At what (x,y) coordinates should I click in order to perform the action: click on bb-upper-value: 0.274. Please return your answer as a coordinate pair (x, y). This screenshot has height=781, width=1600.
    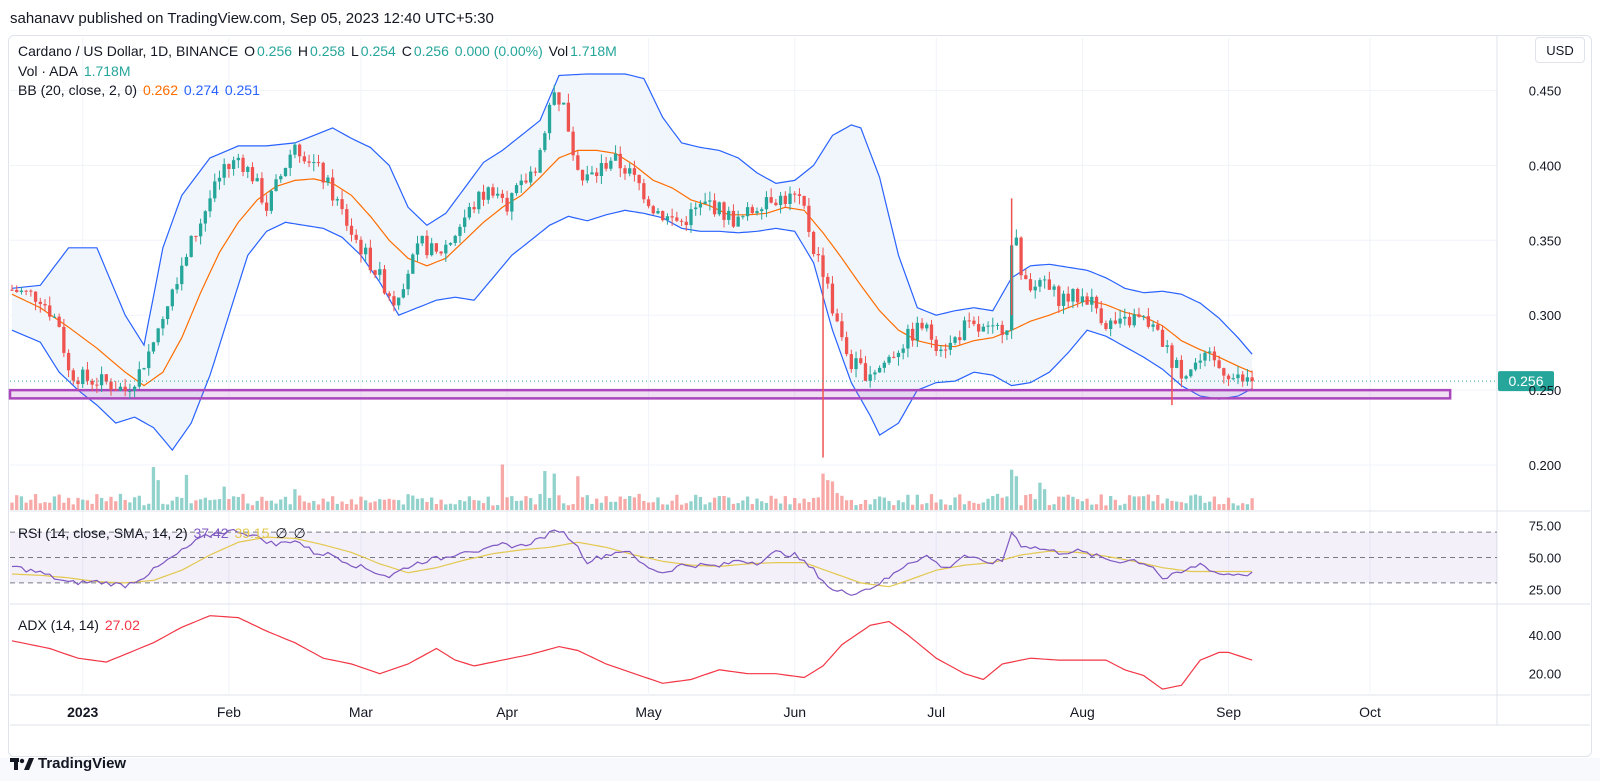
    Looking at the image, I should click on (201, 90).